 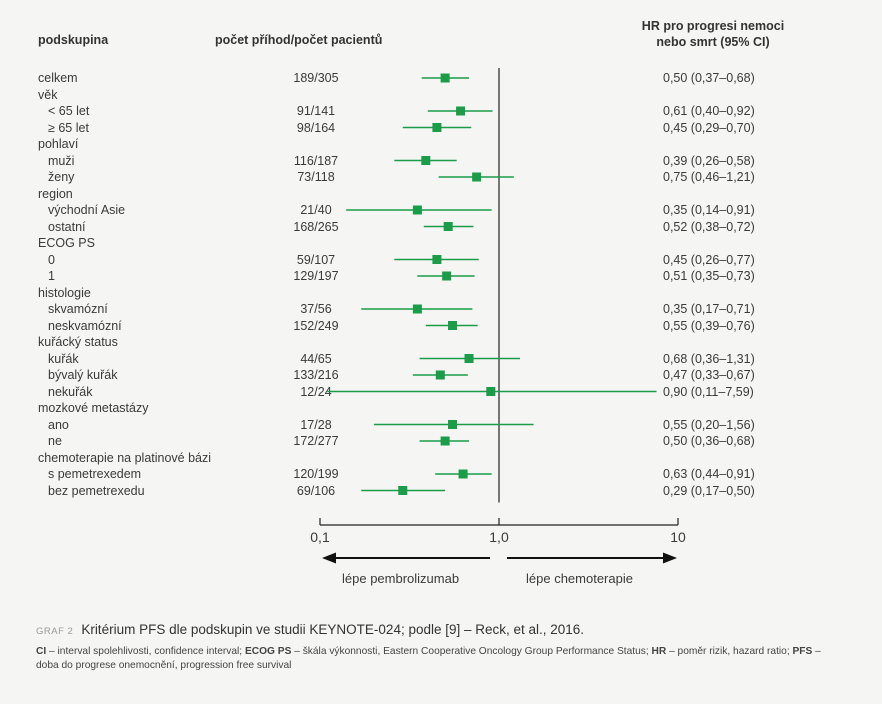 I want to click on note-hr-text: – poměr rizik, hazard ratio;, so click(x=729, y=651).